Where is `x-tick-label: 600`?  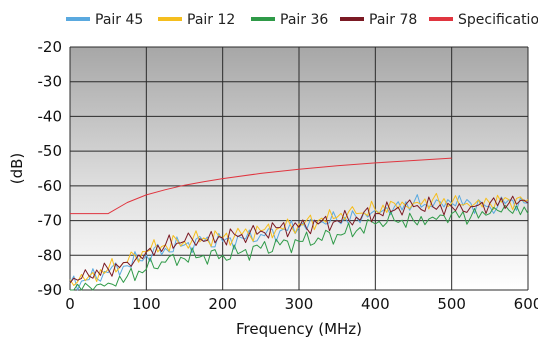
x-tick-label: 600 is located at coordinates (526, 304).